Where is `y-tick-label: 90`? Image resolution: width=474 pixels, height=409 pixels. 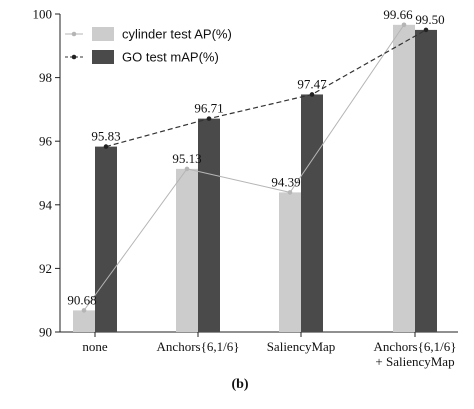
y-tick-label: 90 is located at coordinates (45, 332).